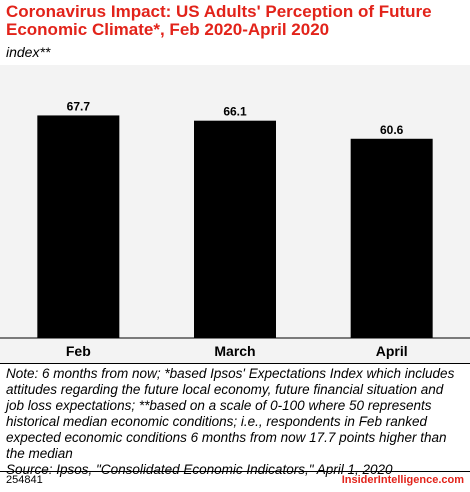  What do you see at coordinates (402, 480) in the screenshot?
I see `brand-link: InsiderIntelligence.com` at bounding box center [402, 480].